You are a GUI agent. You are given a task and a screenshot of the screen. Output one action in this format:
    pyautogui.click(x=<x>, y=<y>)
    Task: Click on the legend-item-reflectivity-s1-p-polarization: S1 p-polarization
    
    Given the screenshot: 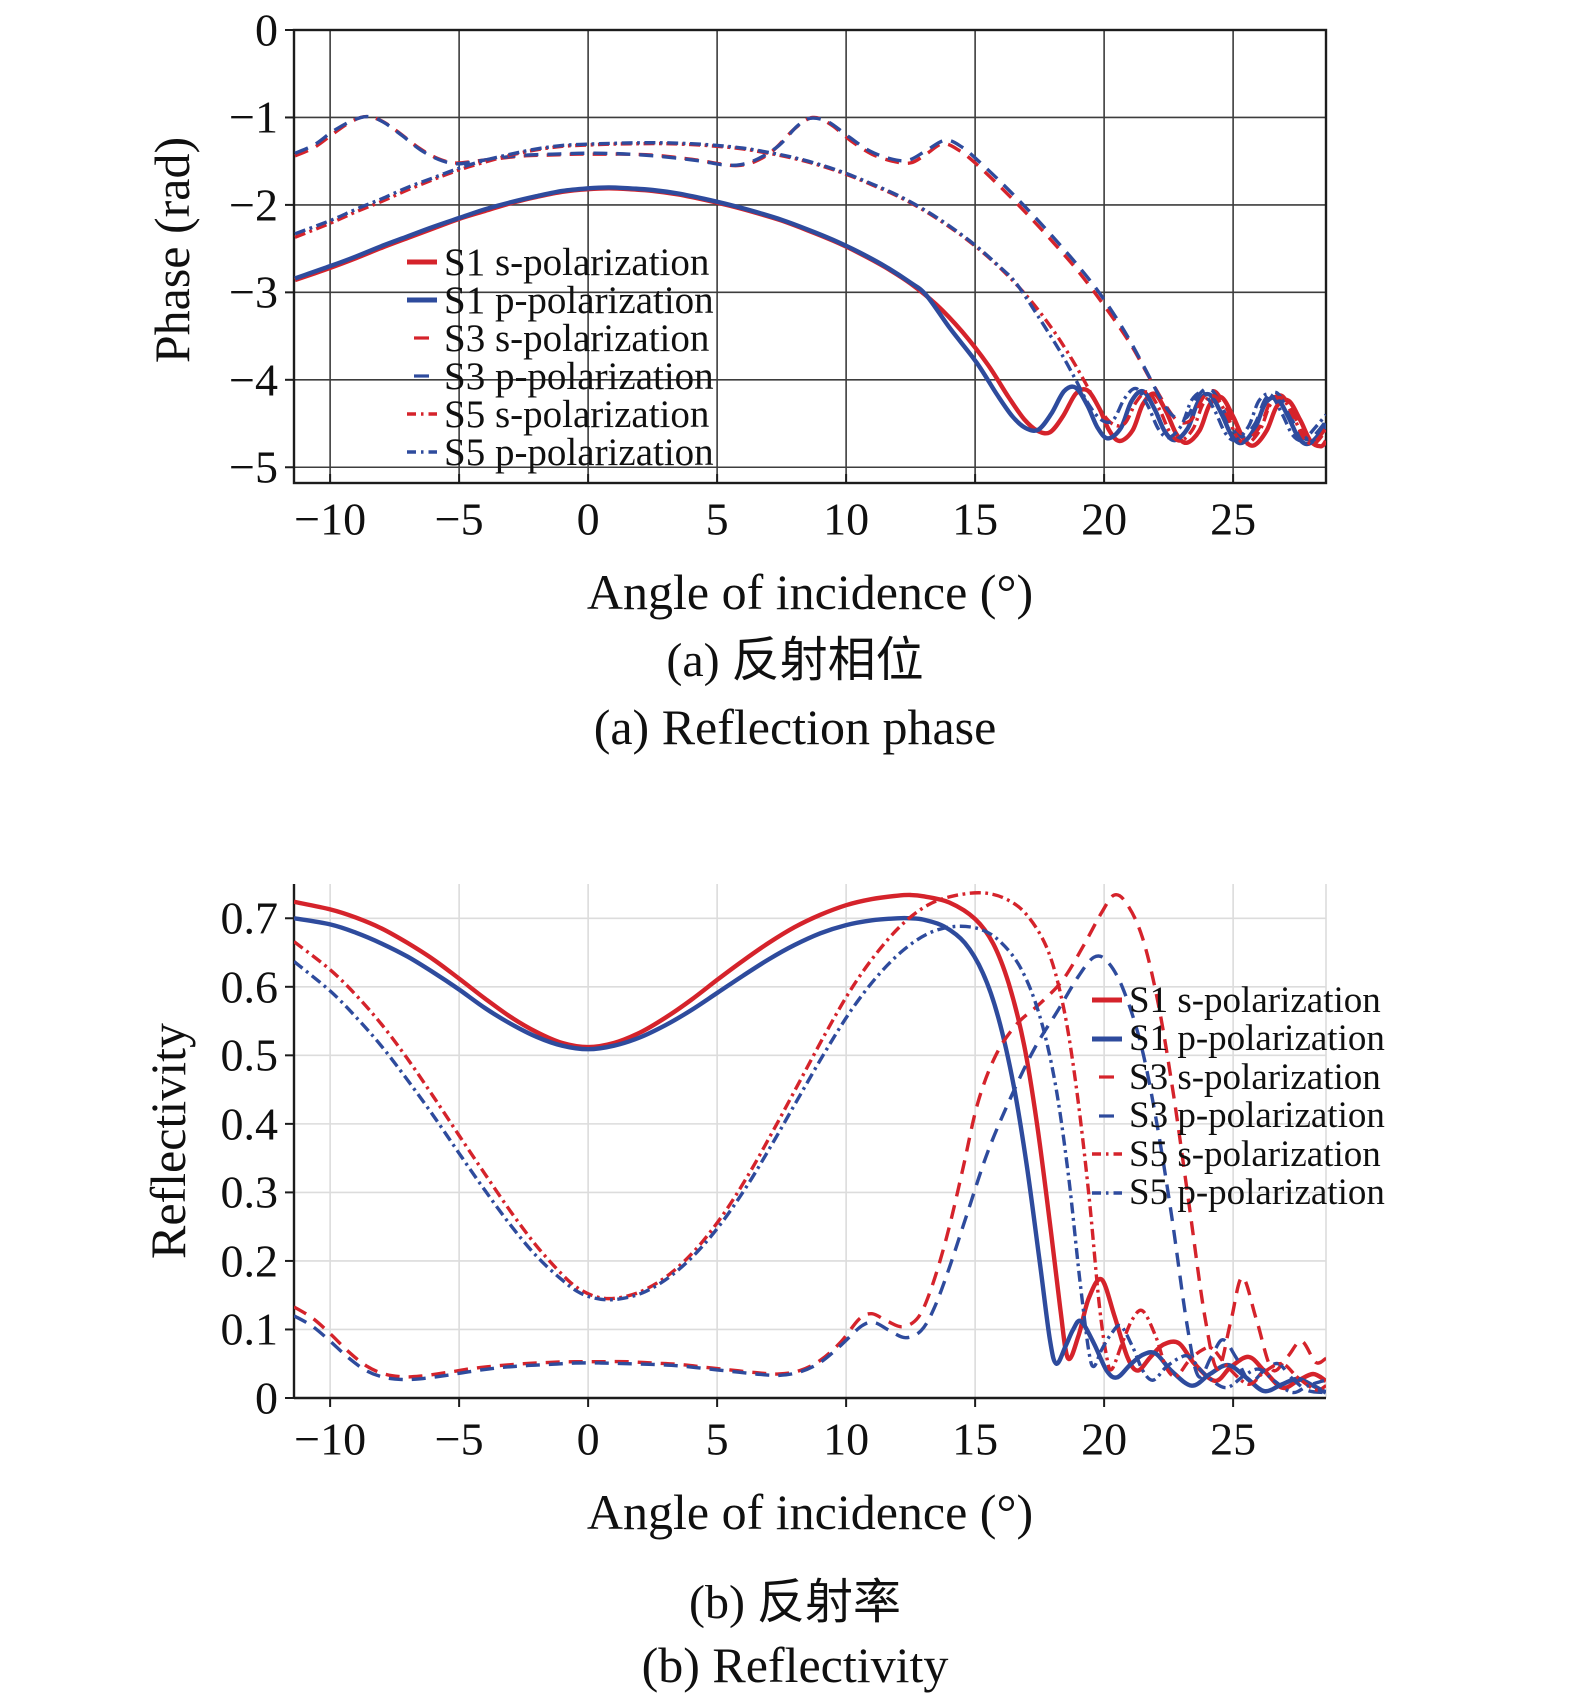 What is the action you would take?
    pyautogui.click(x=1237, y=1038)
    